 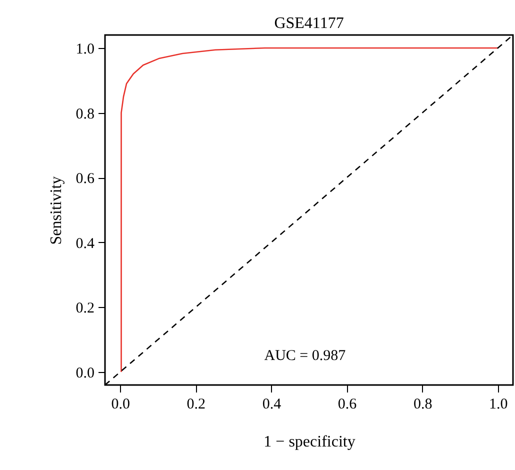 I want to click on x-axis-title: 1 − specificity, so click(x=310, y=442).